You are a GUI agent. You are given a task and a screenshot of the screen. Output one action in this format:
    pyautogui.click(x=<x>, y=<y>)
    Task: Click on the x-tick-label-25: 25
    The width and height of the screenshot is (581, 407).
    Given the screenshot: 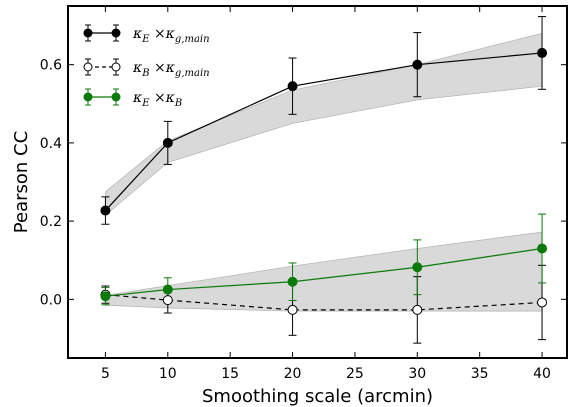 What is the action you would take?
    pyautogui.click(x=355, y=374)
    